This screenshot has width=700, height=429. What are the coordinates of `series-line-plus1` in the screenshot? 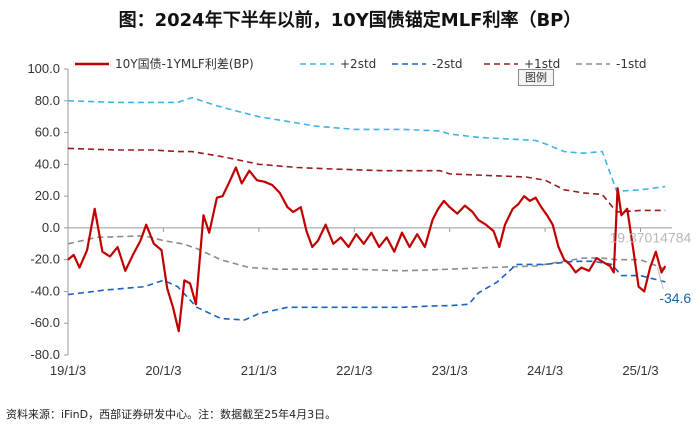 It's located at (366, 180).